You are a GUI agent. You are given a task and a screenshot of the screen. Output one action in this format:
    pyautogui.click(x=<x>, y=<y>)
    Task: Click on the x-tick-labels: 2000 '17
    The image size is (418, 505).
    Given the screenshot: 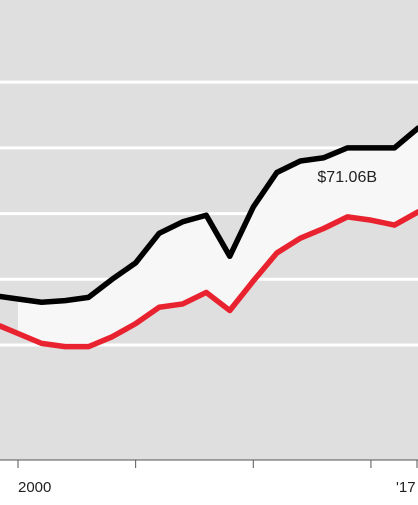 What is the action you would take?
    pyautogui.click(x=217, y=487)
    